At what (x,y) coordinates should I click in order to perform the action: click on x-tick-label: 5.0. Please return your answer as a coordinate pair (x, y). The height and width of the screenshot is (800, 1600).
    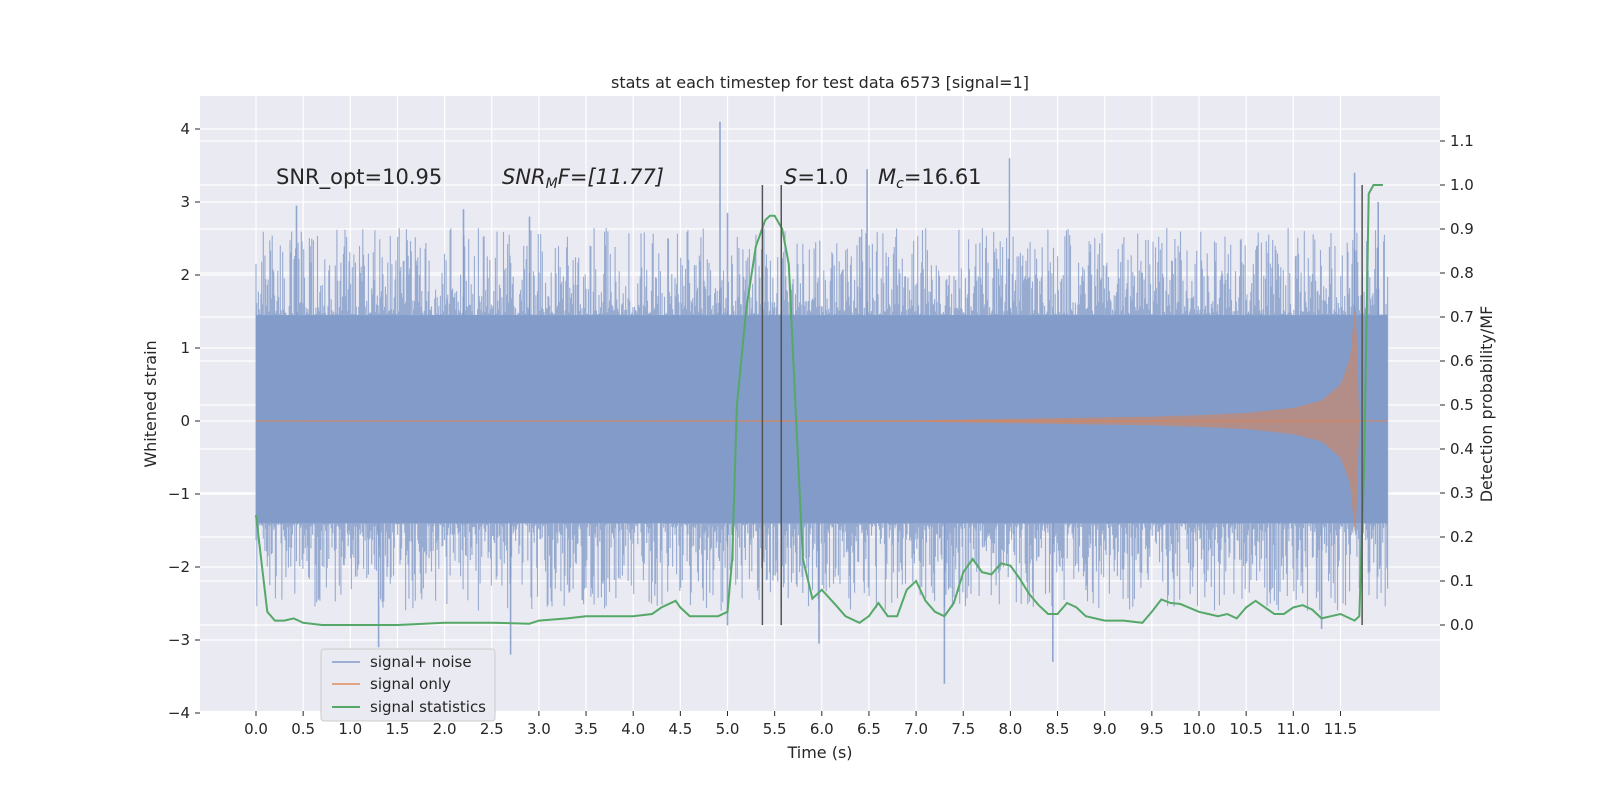
    Looking at the image, I should click on (728, 729).